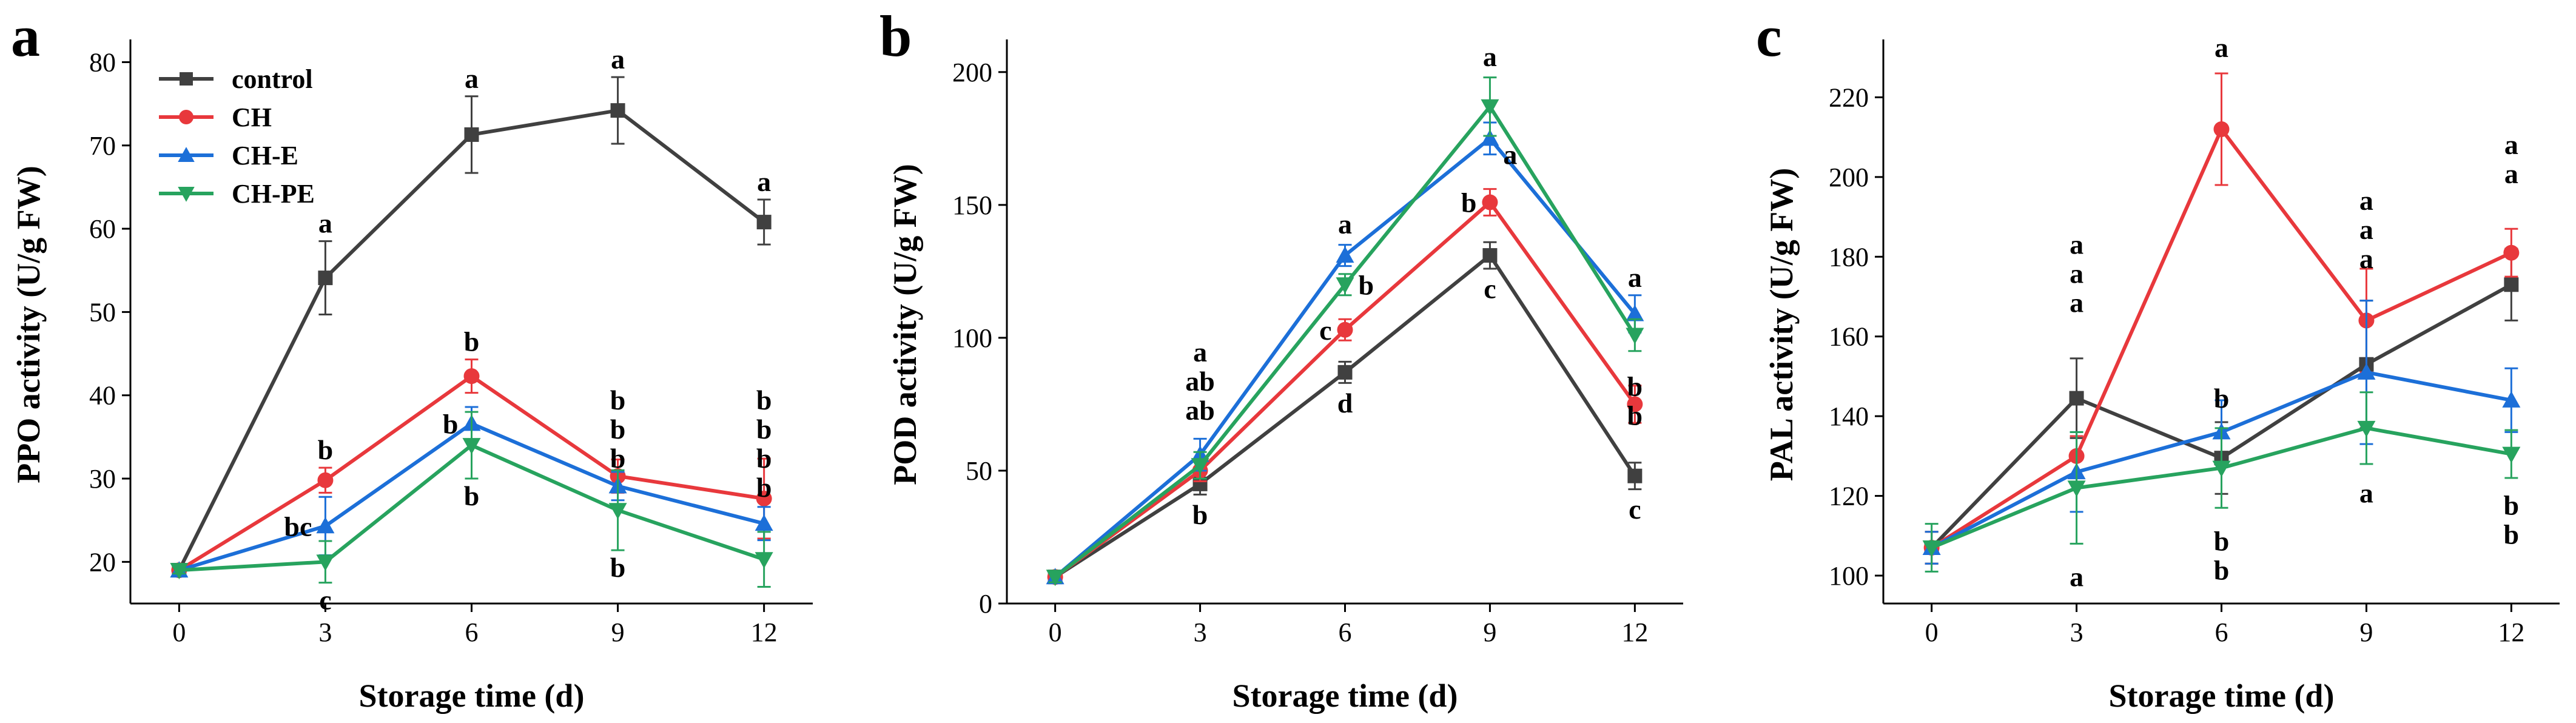 The image size is (2576, 723). What do you see at coordinates (298, 526) in the screenshot?
I see `significance-letter: bc` at bounding box center [298, 526].